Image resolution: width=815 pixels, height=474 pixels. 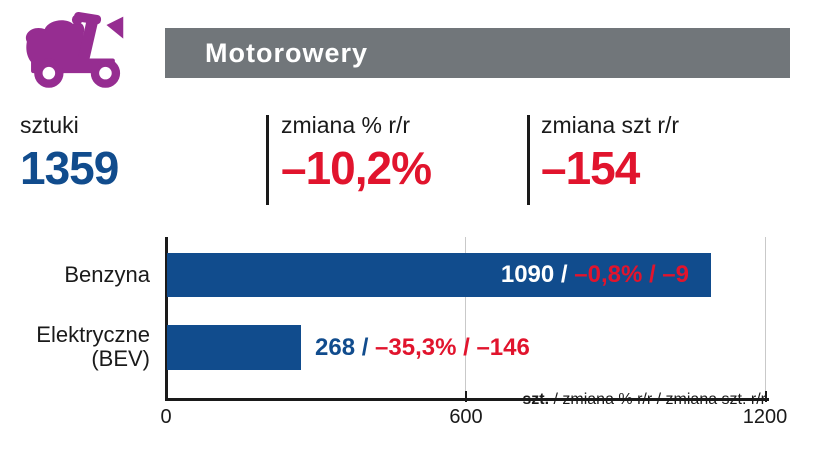 What do you see at coordinates (356, 168) in the screenshot?
I see `stat-pct-change-value: –10,2%` at bounding box center [356, 168].